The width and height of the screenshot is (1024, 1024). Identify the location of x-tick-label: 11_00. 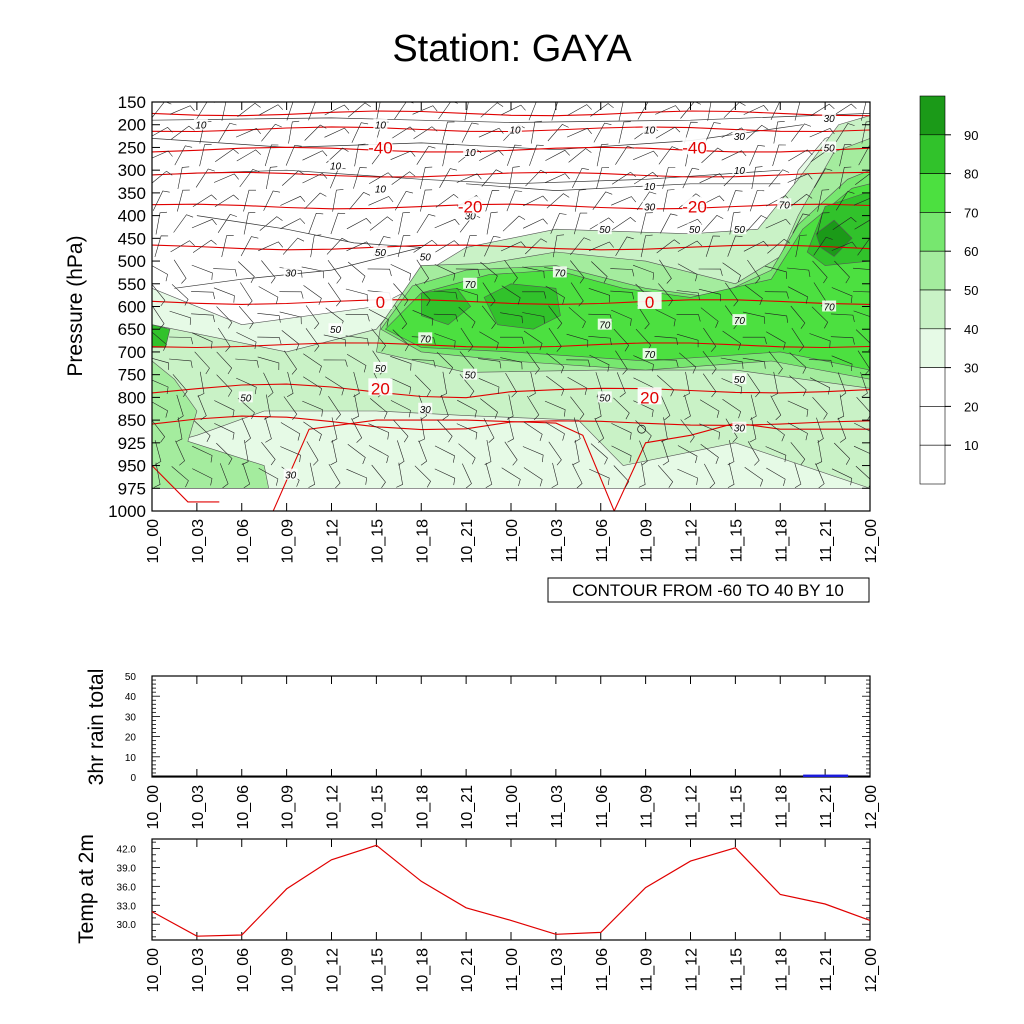
(512, 969).